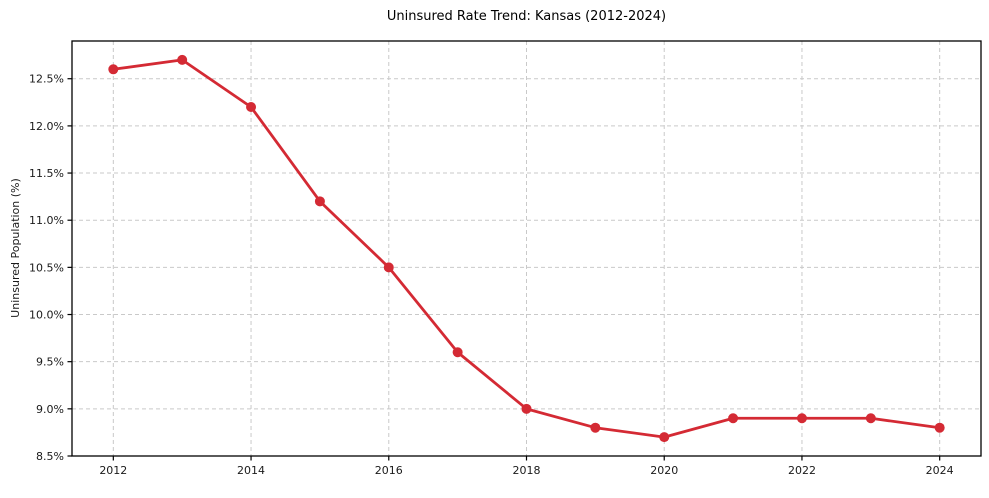  I want to click on x-tick-label: 2012, so click(113, 470).